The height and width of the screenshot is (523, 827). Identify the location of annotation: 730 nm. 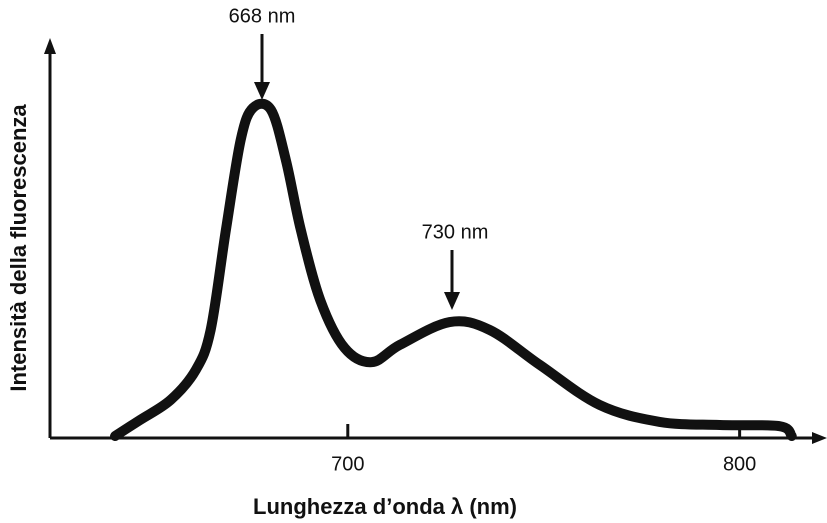
(455, 265).